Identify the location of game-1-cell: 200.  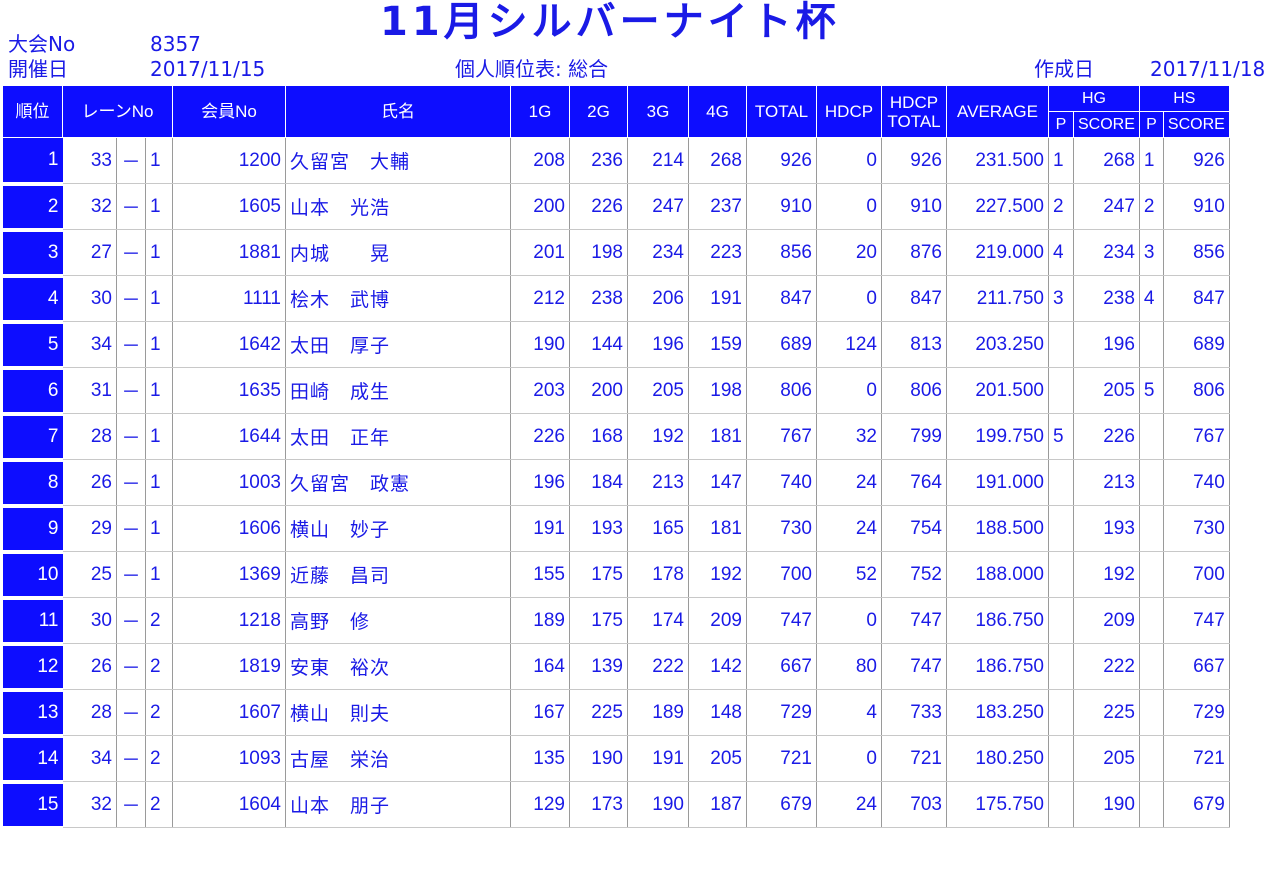
(540, 206).